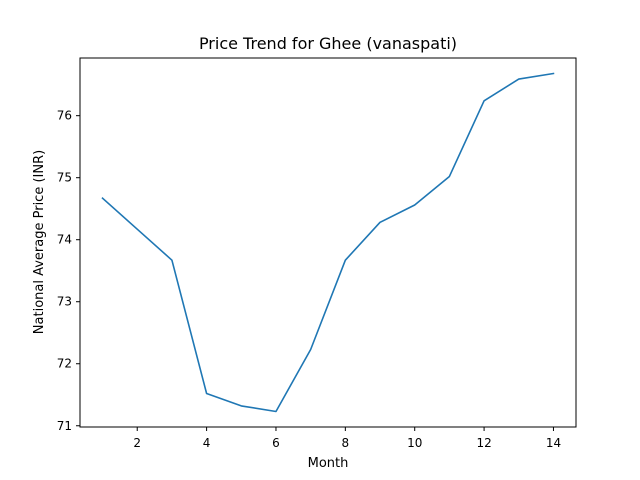  What do you see at coordinates (328, 463) in the screenshot?
I see `x-axis-label: Month` at bounding box center [328, 463].